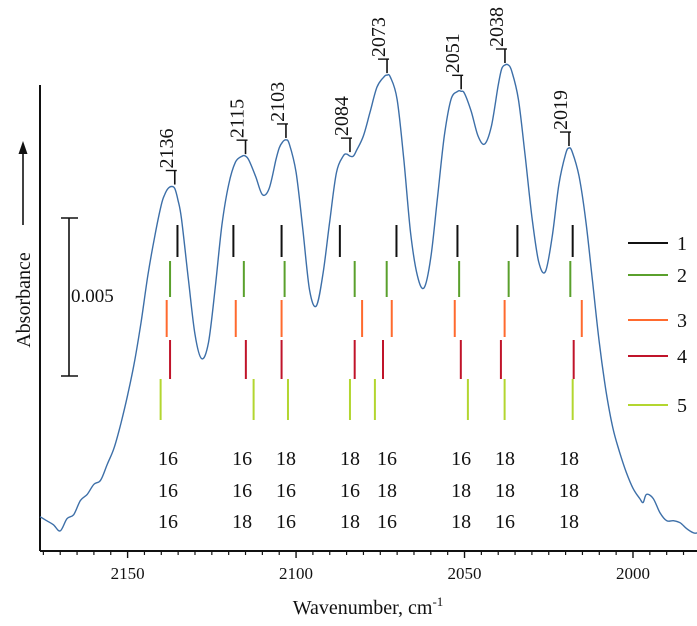  I want to click on absorbance-scale-bar: 0.005, so click(87, 297).